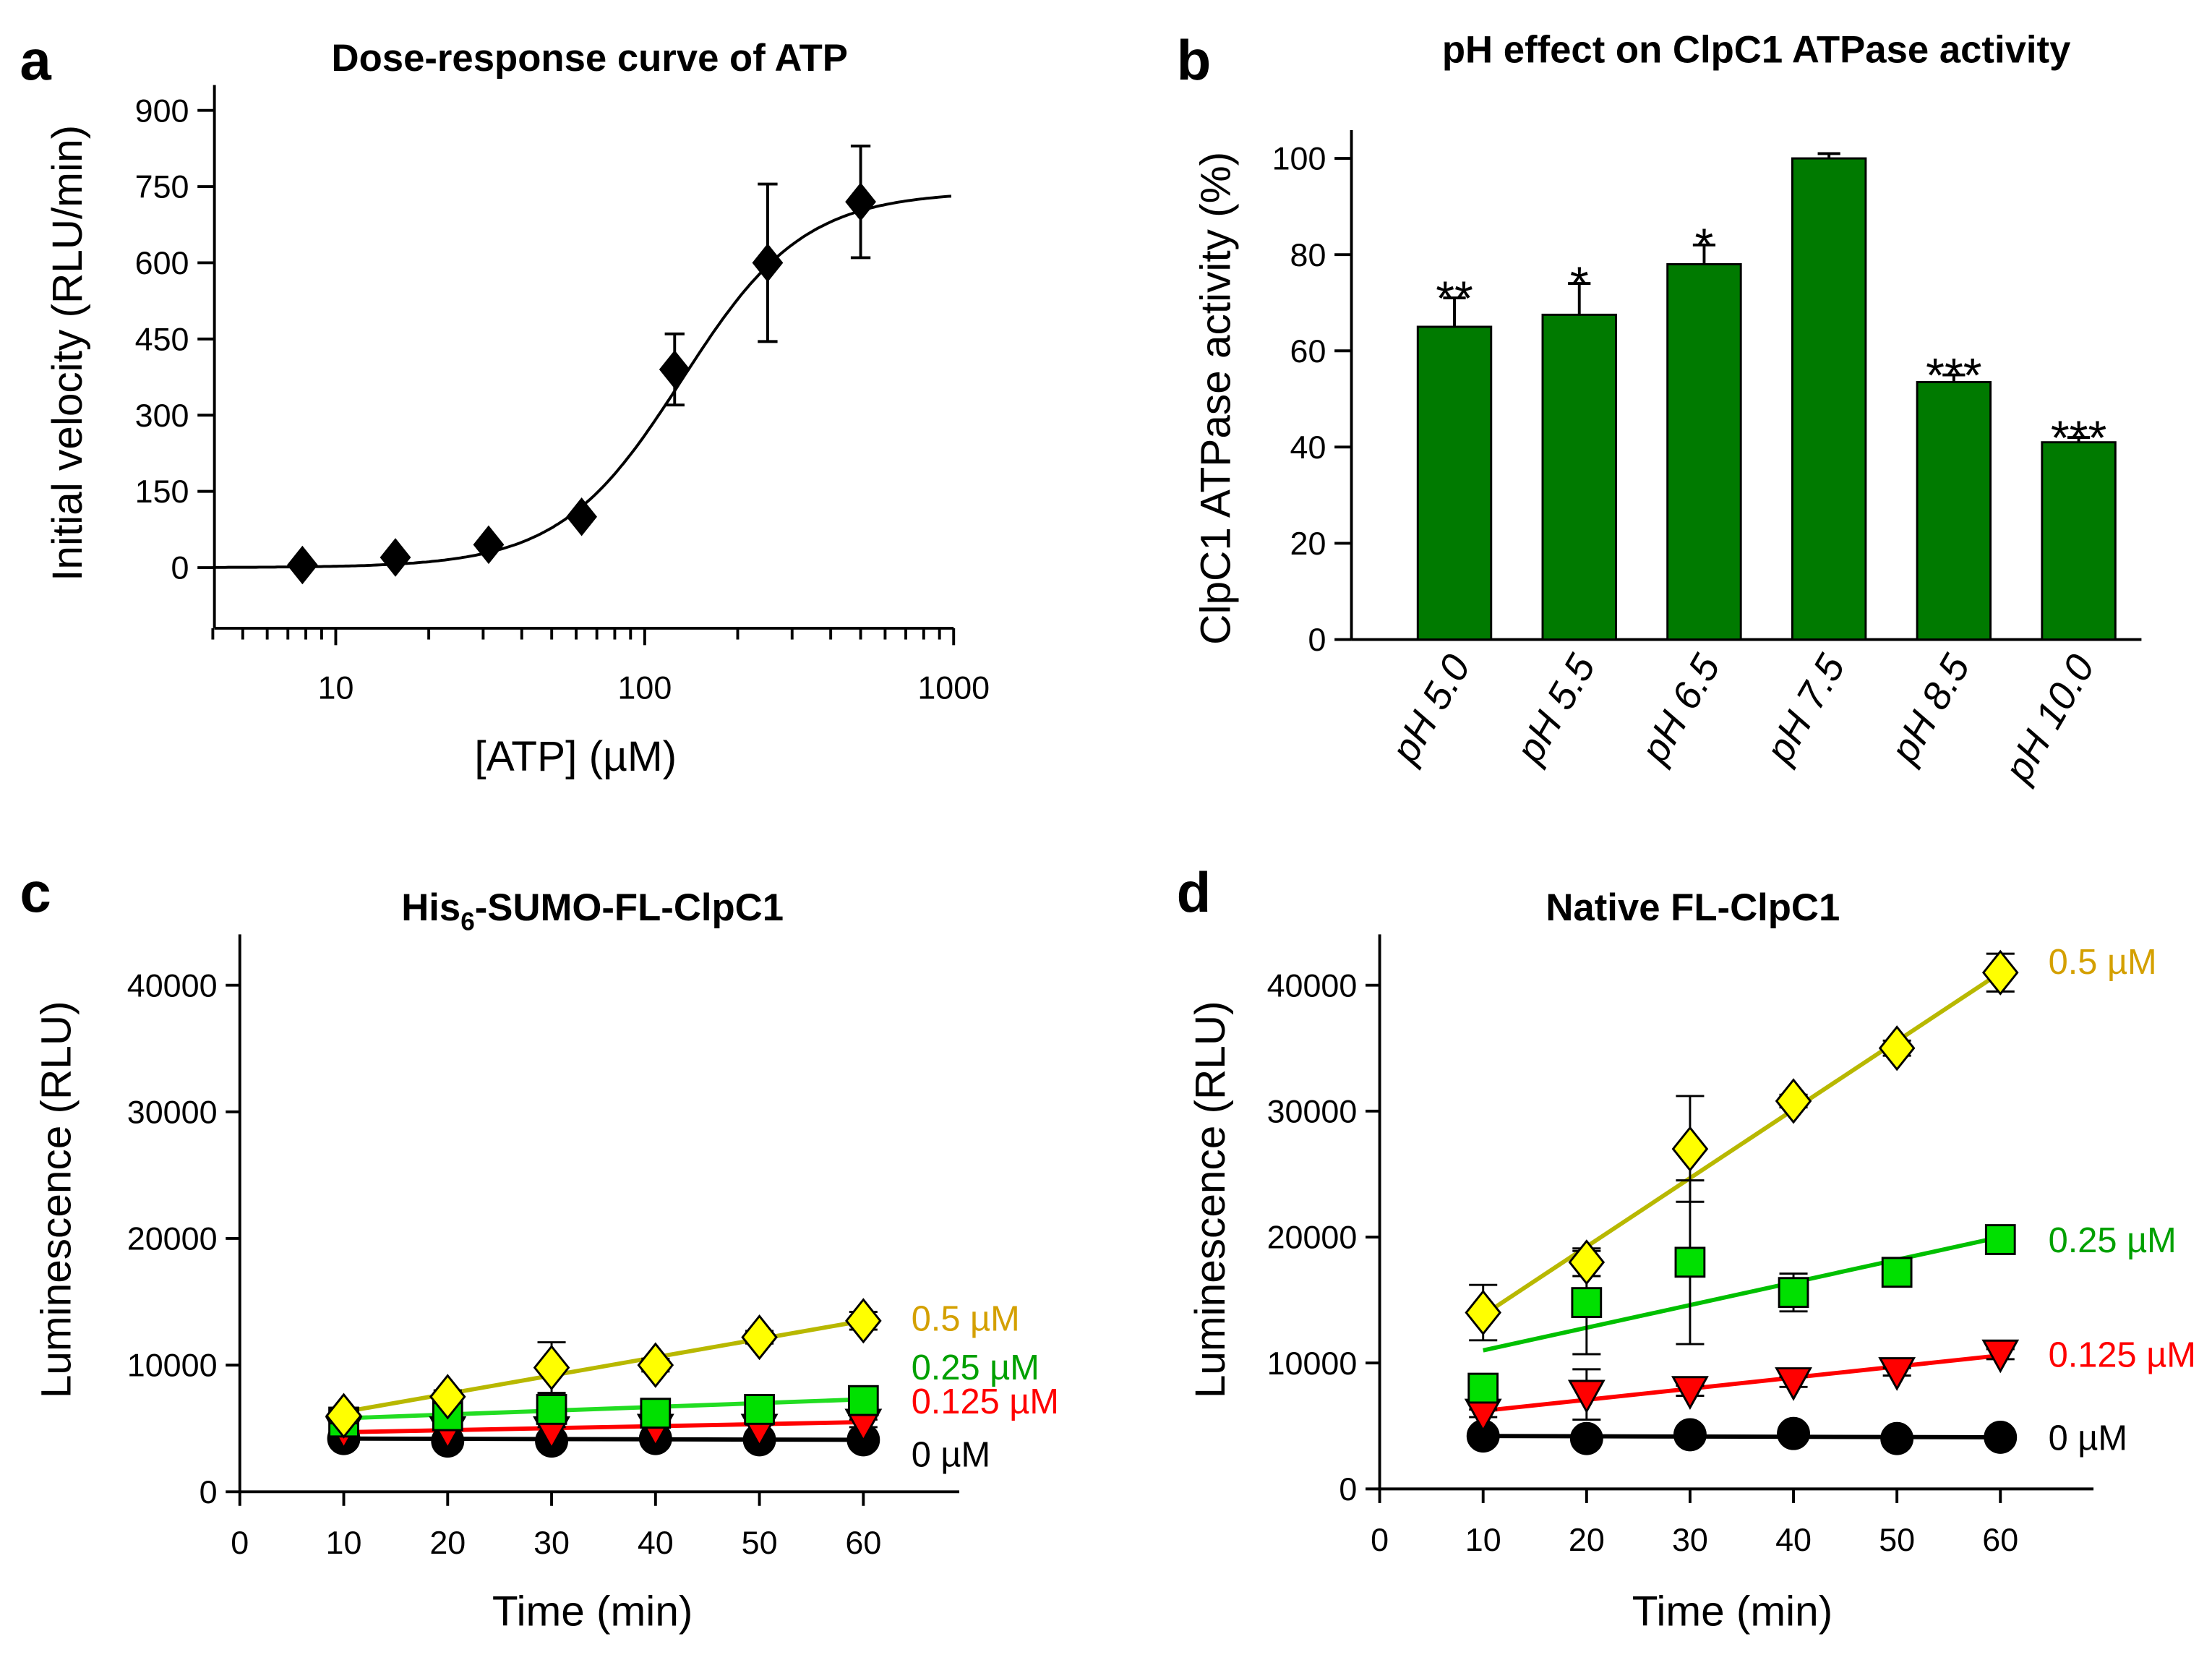  I want to click on chart-d-fit-line-0p5, so click(1742, 1144).